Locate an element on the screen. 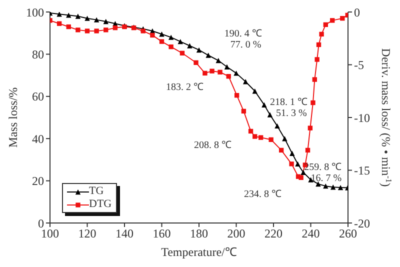  y-tick-label: 100 is located at coordinates (35, 12).